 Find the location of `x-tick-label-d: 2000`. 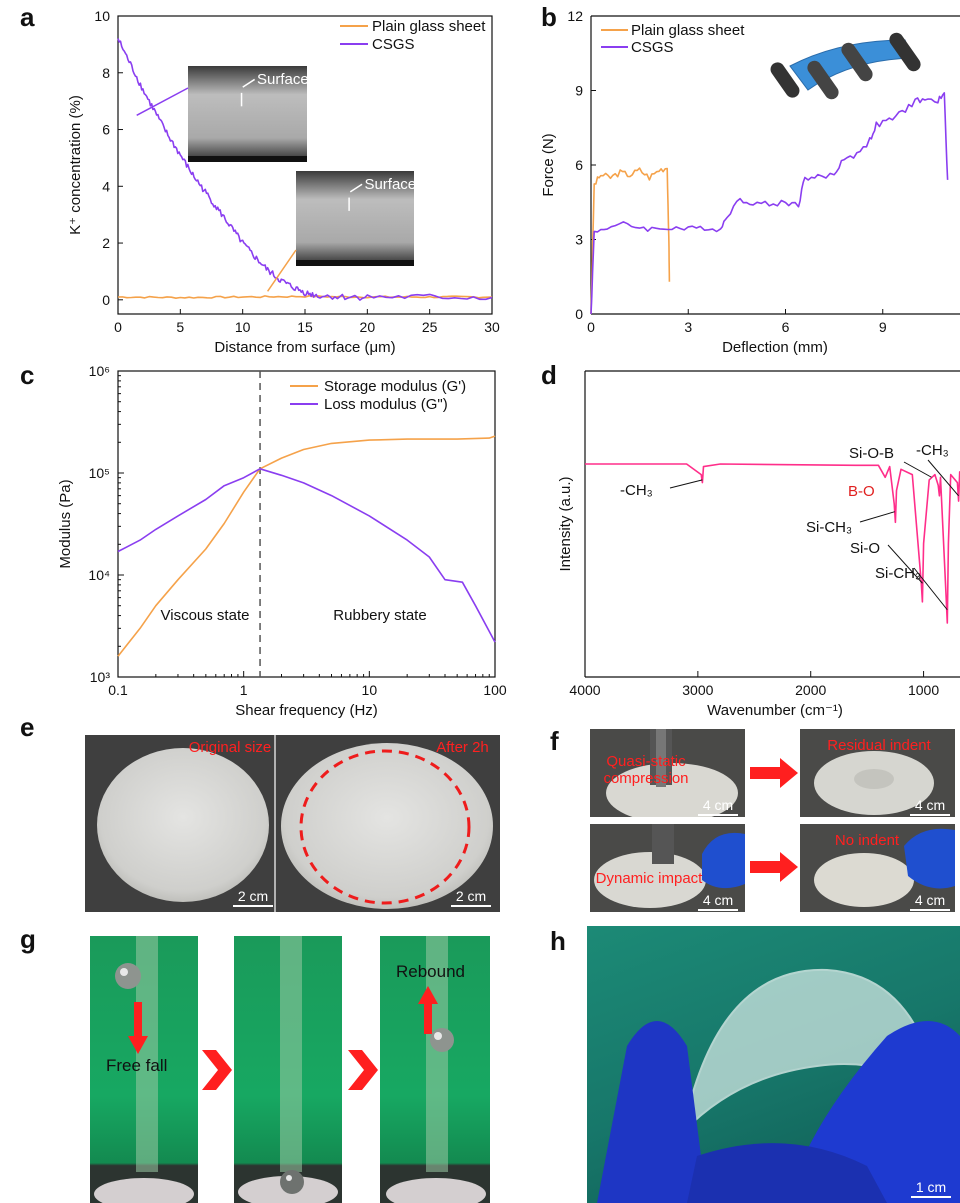

x-tick-label-d: 2000 is located at coordinates (810, 690).